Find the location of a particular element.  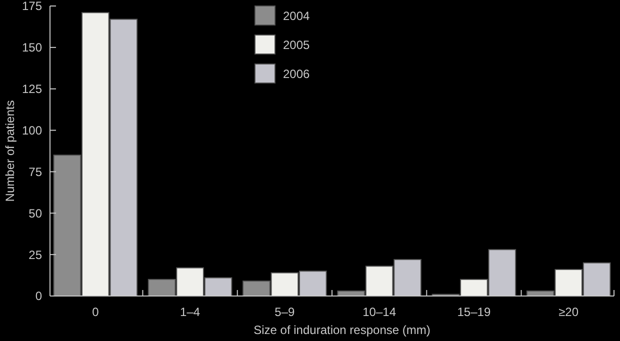

x-tick-label: 5–9 is located at coordinates (285, 312).